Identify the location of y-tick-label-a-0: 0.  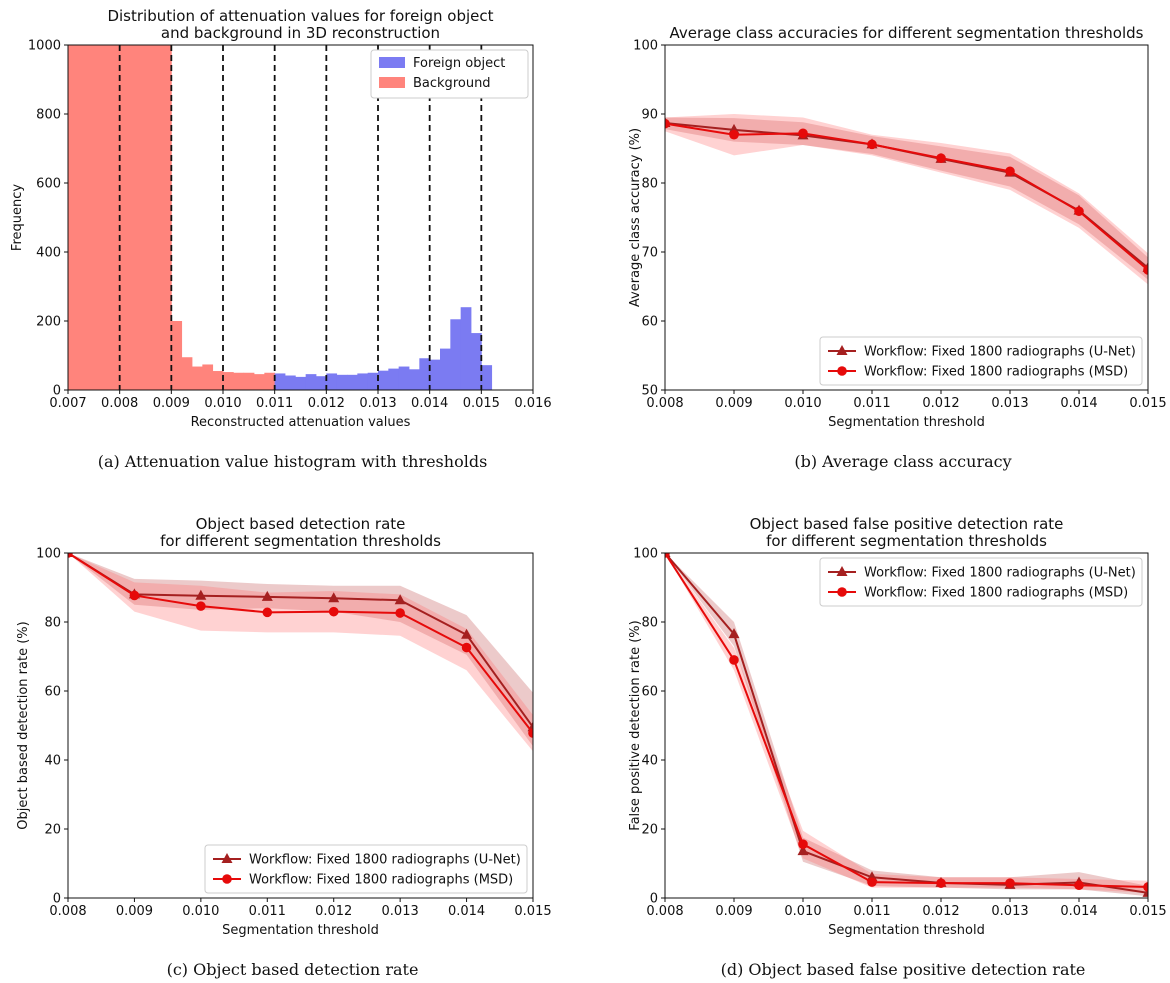
(57, 391).